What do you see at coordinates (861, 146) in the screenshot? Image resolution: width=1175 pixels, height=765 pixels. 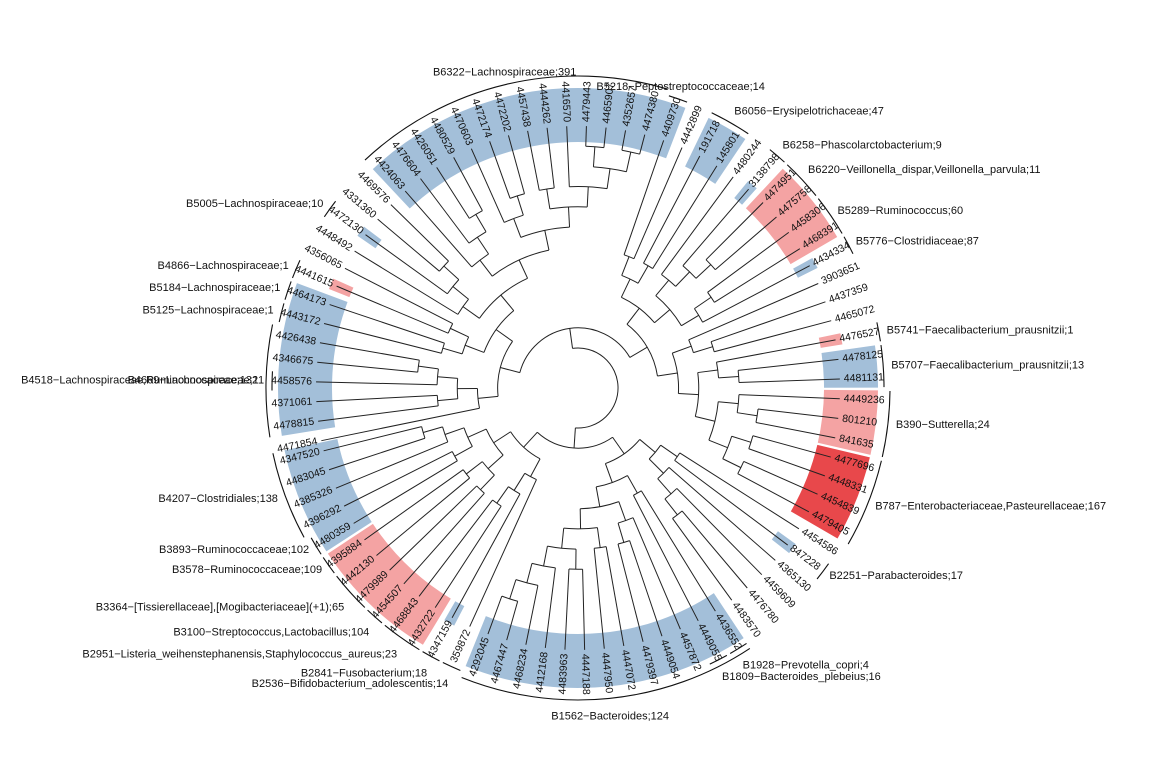 I see `clade-label: B6258−Phascolarctobacterium;9` at bounding box center [861, 146].